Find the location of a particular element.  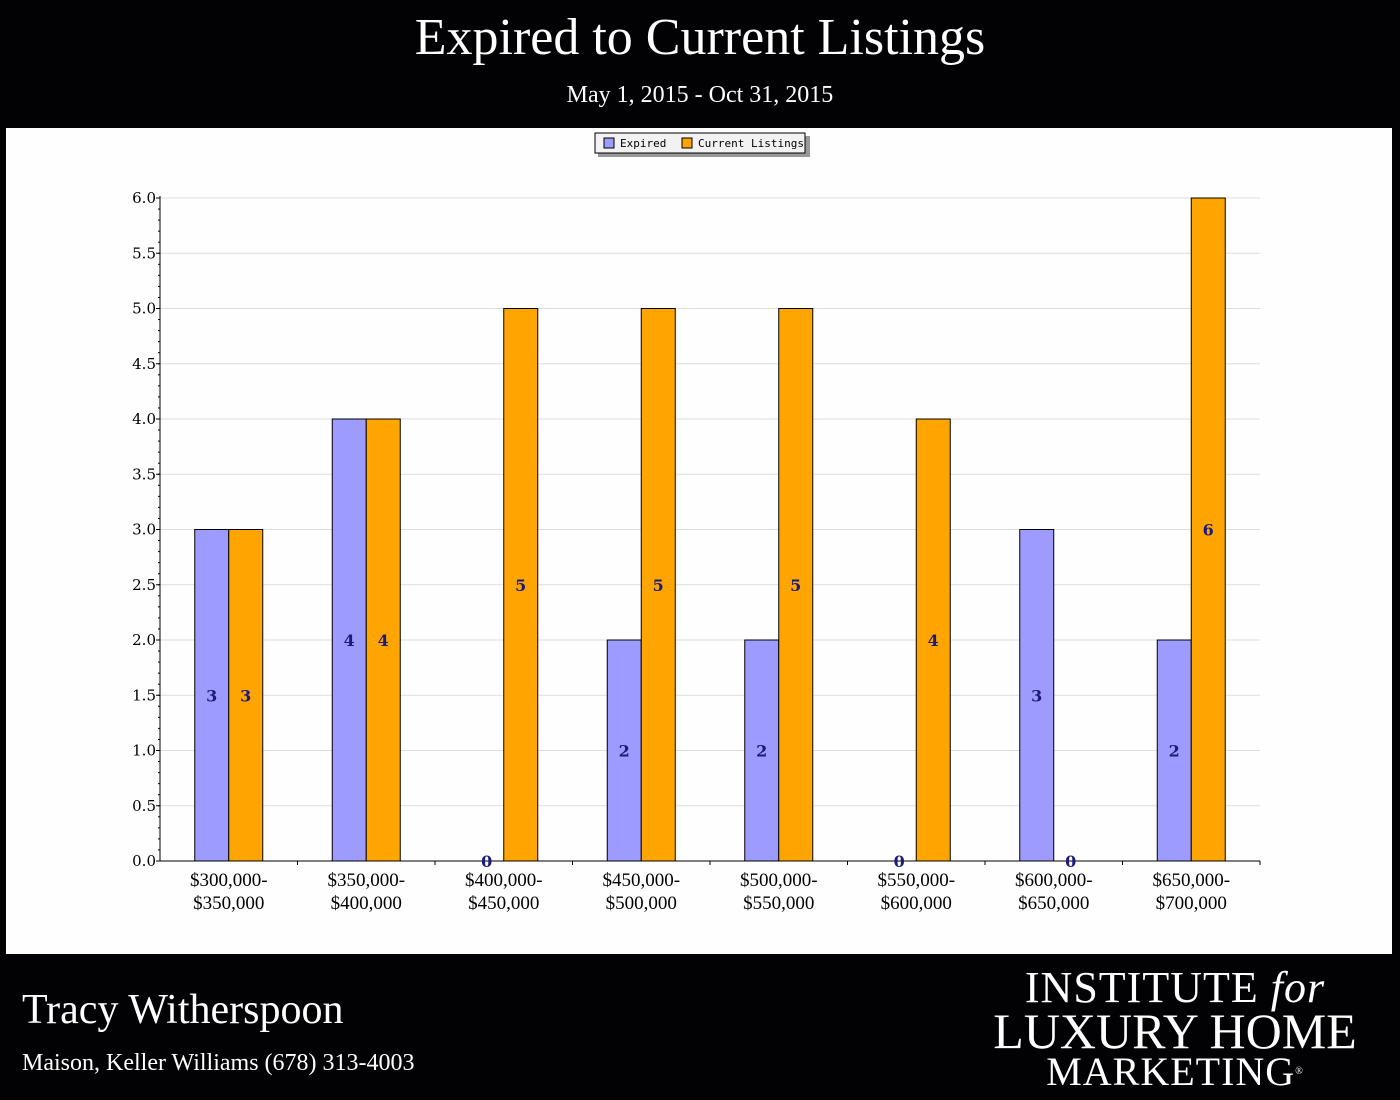

logo-word-for: for is located at coordinates (1298, 987).